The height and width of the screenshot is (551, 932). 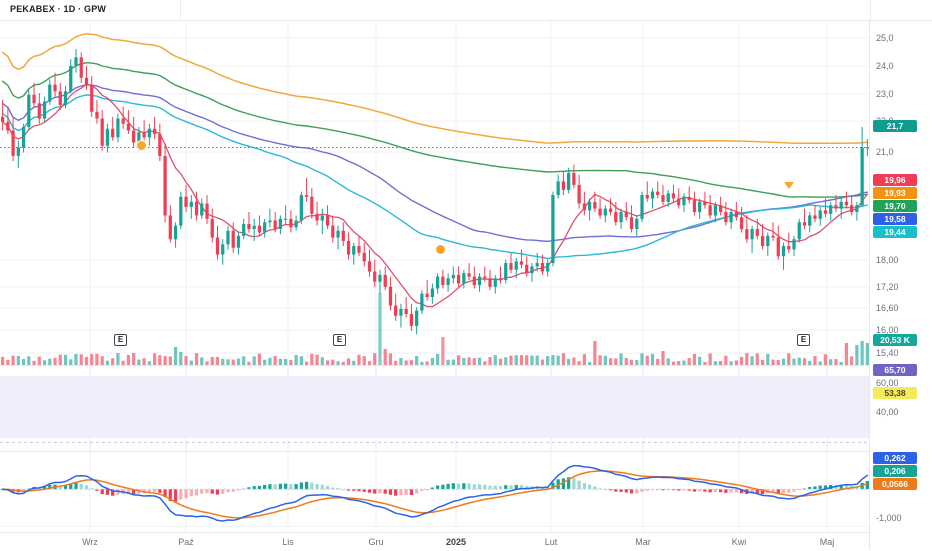 I want to click on chart-header: PEKABEX · 1D · GPW, so click(x=466, y=10).